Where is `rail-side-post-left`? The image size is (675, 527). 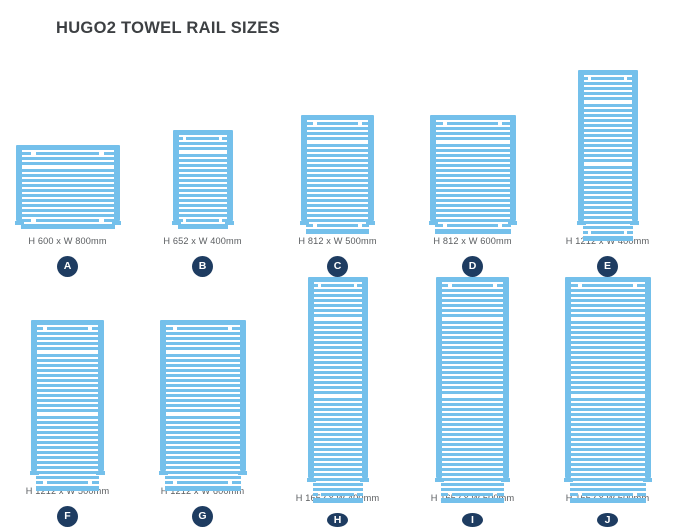 rail-side-post-left is located at coordinates (175, 175).